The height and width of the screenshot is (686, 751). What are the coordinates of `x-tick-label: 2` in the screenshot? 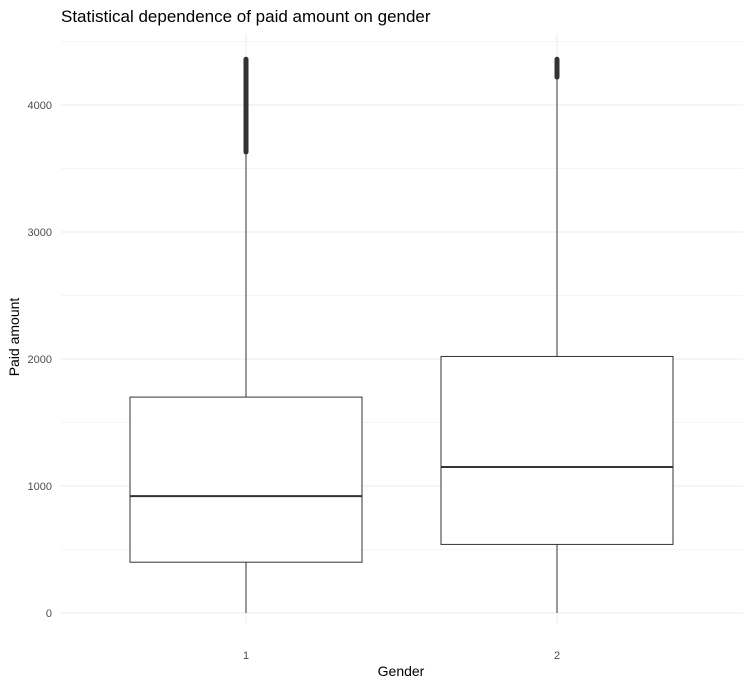 It's located at (557, 656).